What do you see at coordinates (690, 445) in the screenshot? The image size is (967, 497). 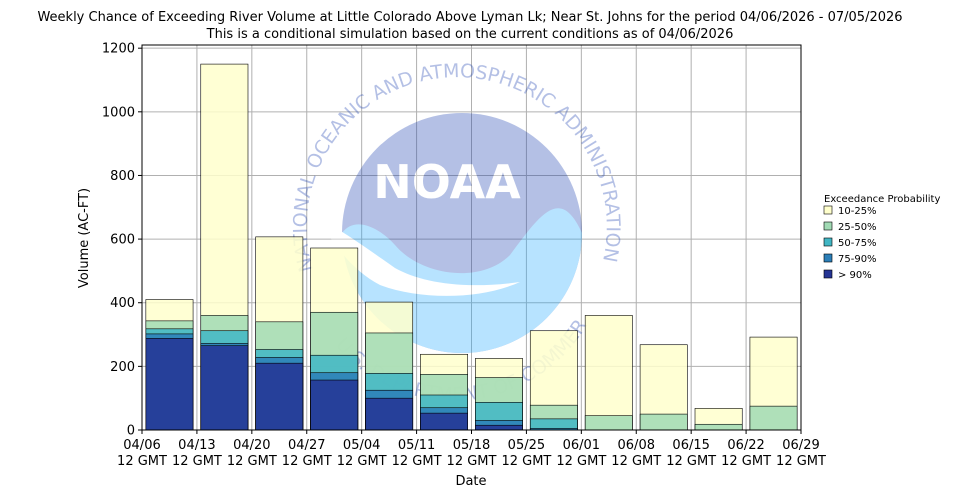 I see `x-tick-date: 06/15` at bounding box center [690, 445].